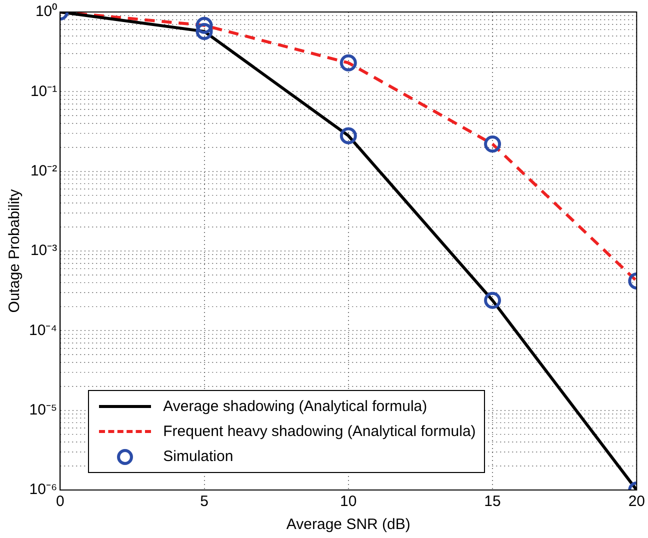  Describe the element at coordinates (44, 171) in the screenshot. I see `y-tick-label: 10⁻²` at that location.